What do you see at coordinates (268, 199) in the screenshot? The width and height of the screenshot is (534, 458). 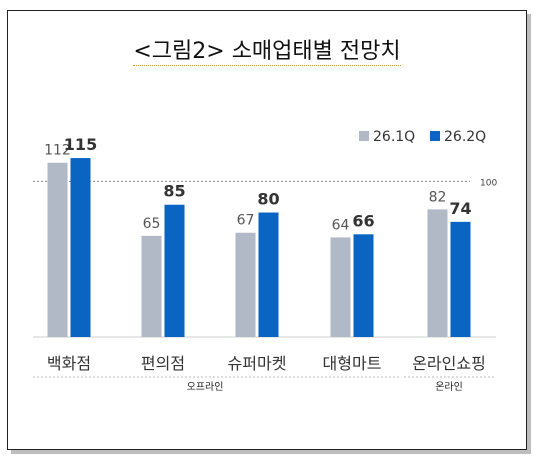 I see `data-label-26.2Q-슈퍼마켓: 80` at bounding box center [268, 199].